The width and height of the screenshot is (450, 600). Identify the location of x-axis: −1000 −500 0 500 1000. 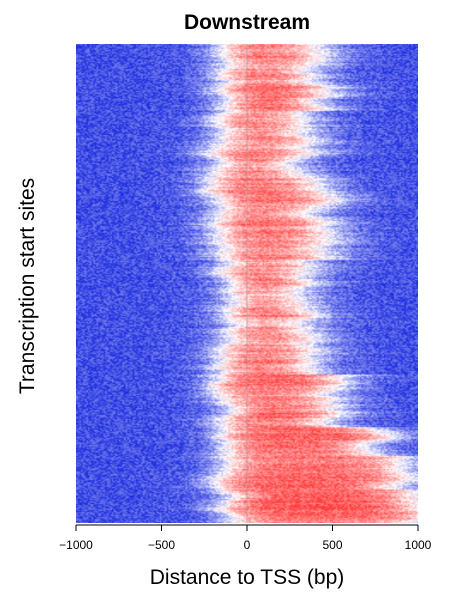
(245, 538).